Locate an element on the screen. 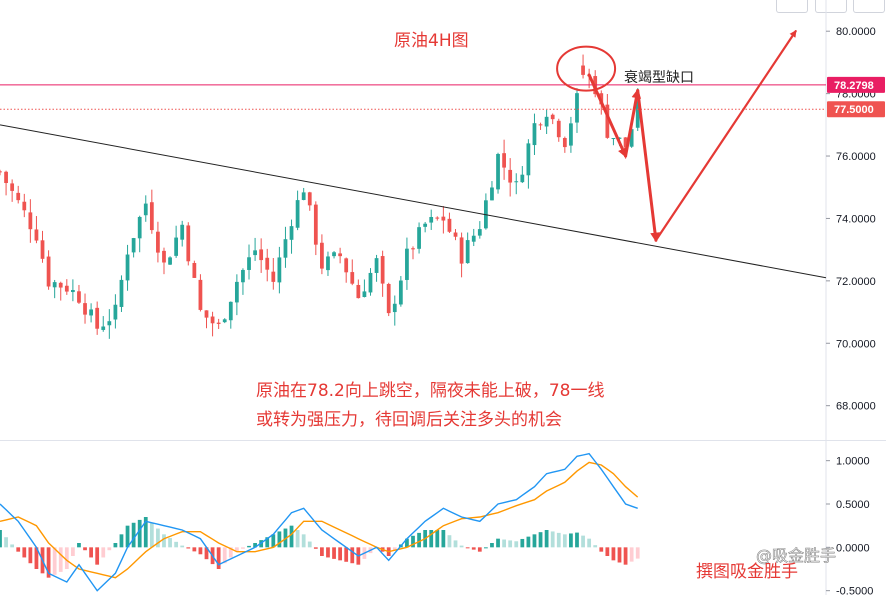  platform-watermark: @吸金胜手 is located at coordinates (796, 555).